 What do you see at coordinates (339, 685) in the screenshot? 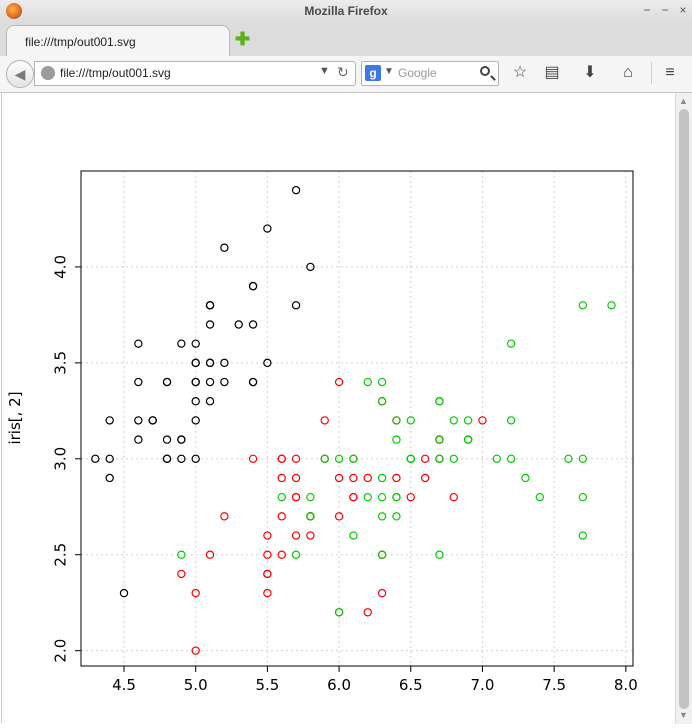
I see `x-tick-label: 6.0` at bounding box center [339, 685].